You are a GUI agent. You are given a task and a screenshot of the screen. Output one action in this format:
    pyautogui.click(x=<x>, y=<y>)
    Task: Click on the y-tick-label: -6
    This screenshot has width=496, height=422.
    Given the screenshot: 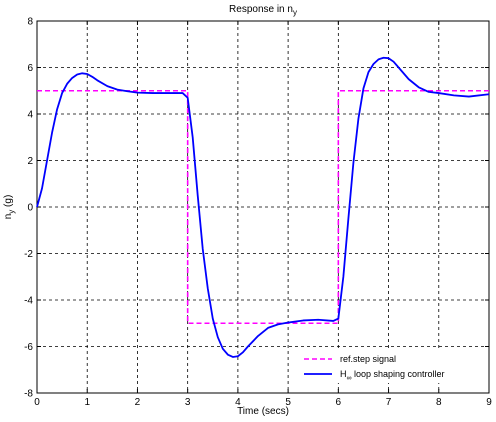 What is the action you would take?
    pyautogui.click(x=28, y=347)
    